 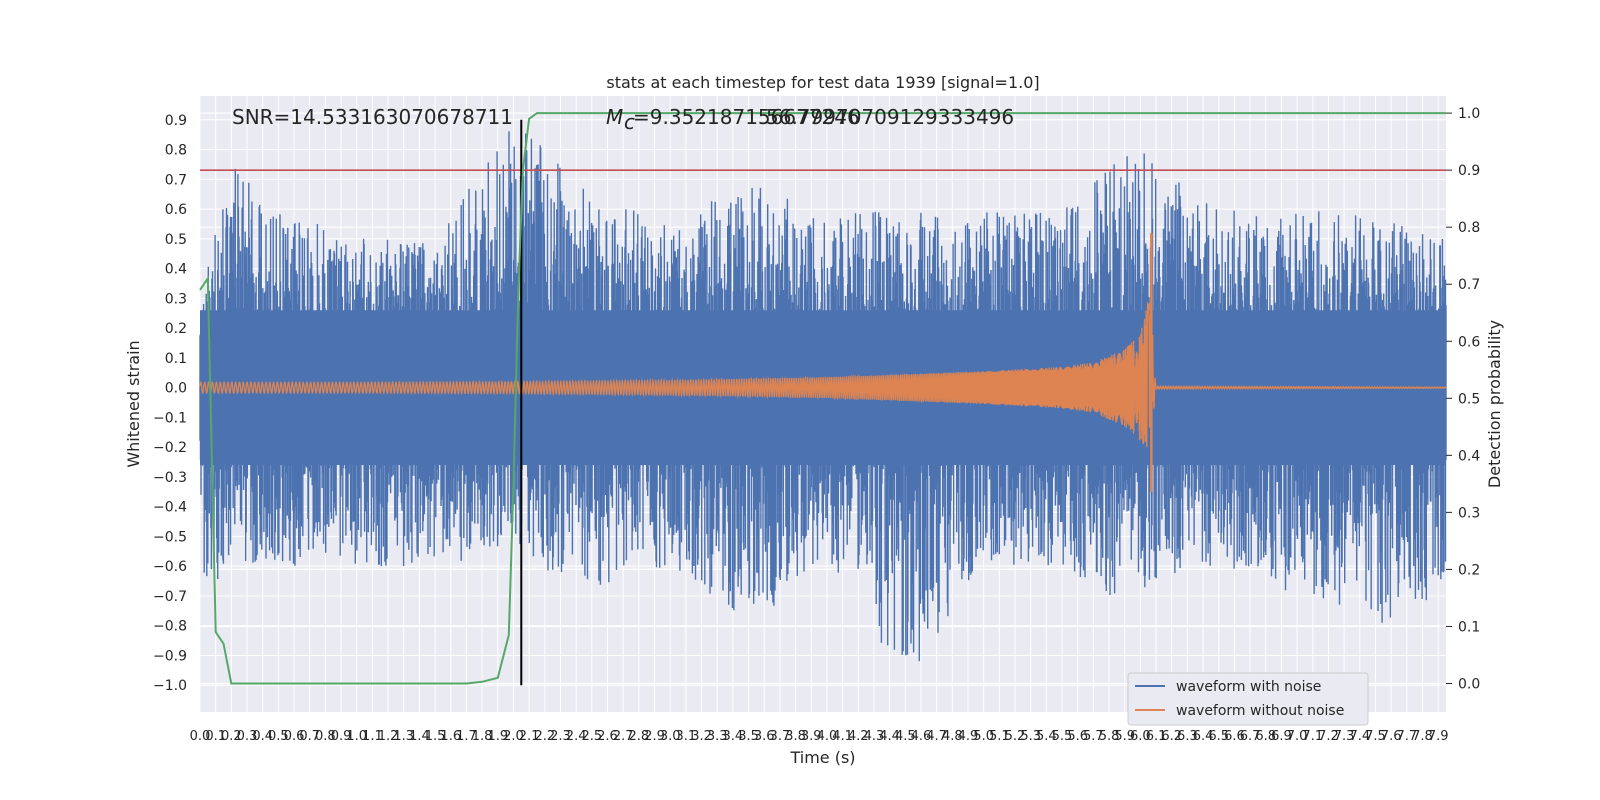 I want to click on x-tick-label: 1.4, so click(x=419, y=736).